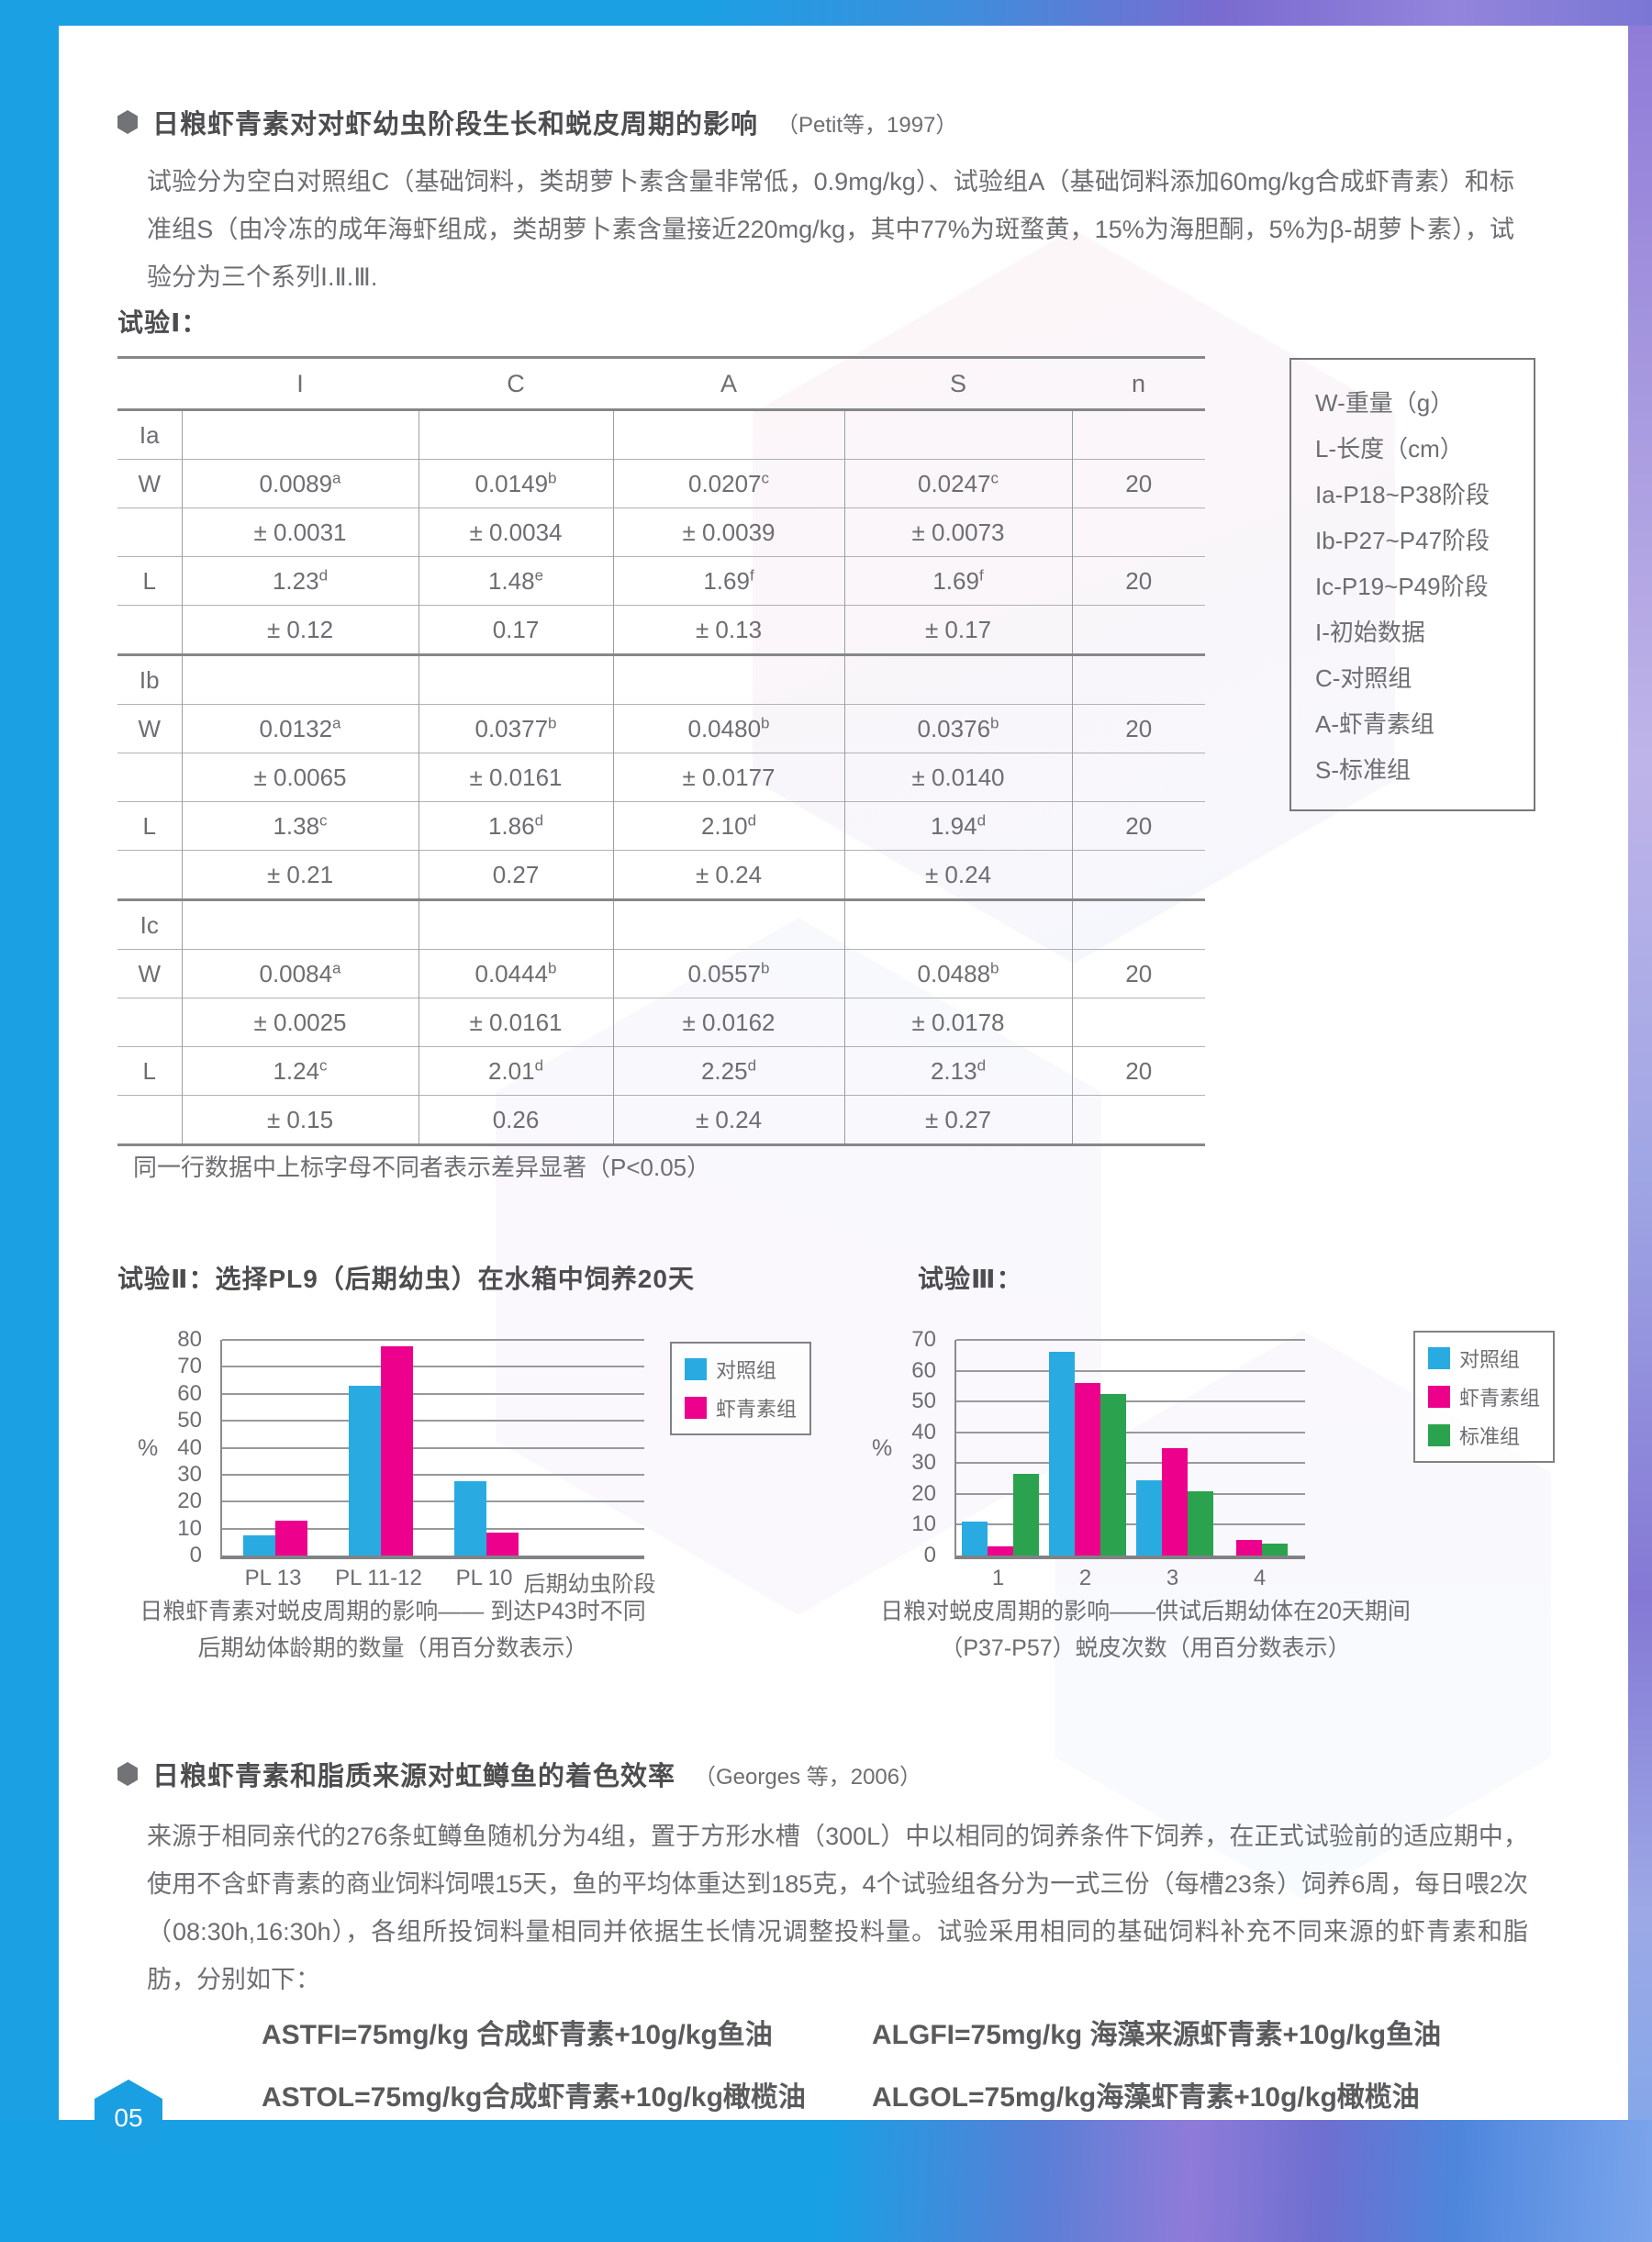 This screenshot has width=1652, height=2242. What do you see at coordinates (190, 1474) in the screenshot?
I see `y-tick-label: 30` at bounding box center [190, 1474].